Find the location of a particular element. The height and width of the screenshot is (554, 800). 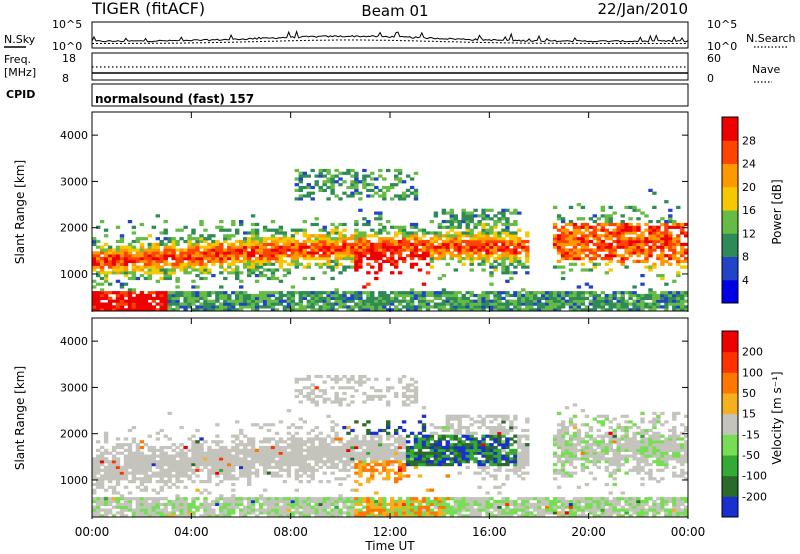

beam-title: Beam 01 is located at coordinates (394, 11).